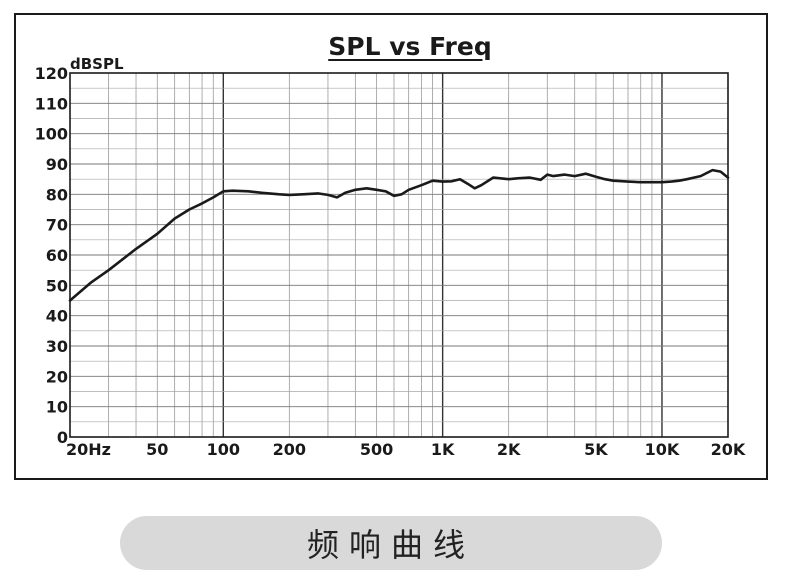 This screenshot has width=786, height=576. Describe the element at coordinates (289, 449) in the screenshot. I see `x-tick-label: 200` at that location.